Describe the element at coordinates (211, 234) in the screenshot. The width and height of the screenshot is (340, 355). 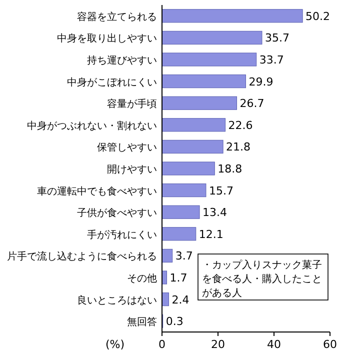
I see `data-label: 12.1` at that location.